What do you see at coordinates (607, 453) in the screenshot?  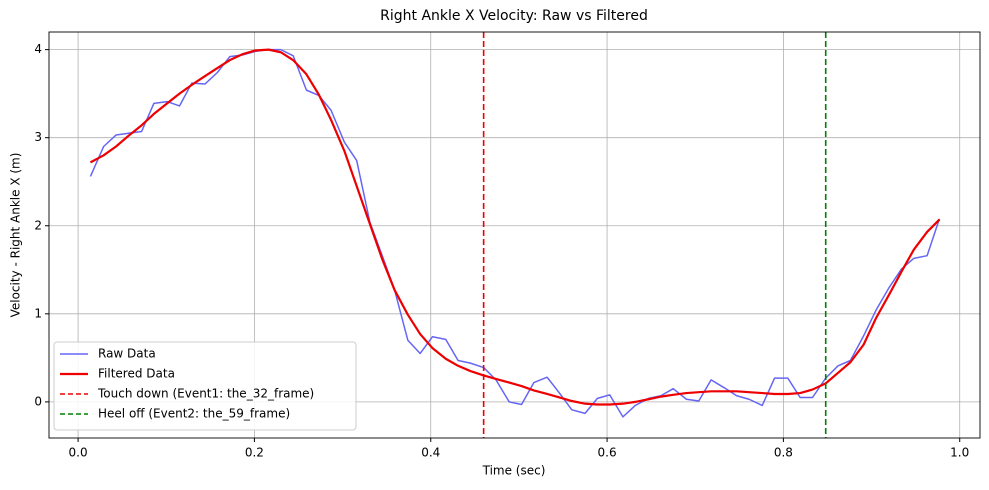 I see `x-tick-label: 0.6` at bounding box center [607, 453].